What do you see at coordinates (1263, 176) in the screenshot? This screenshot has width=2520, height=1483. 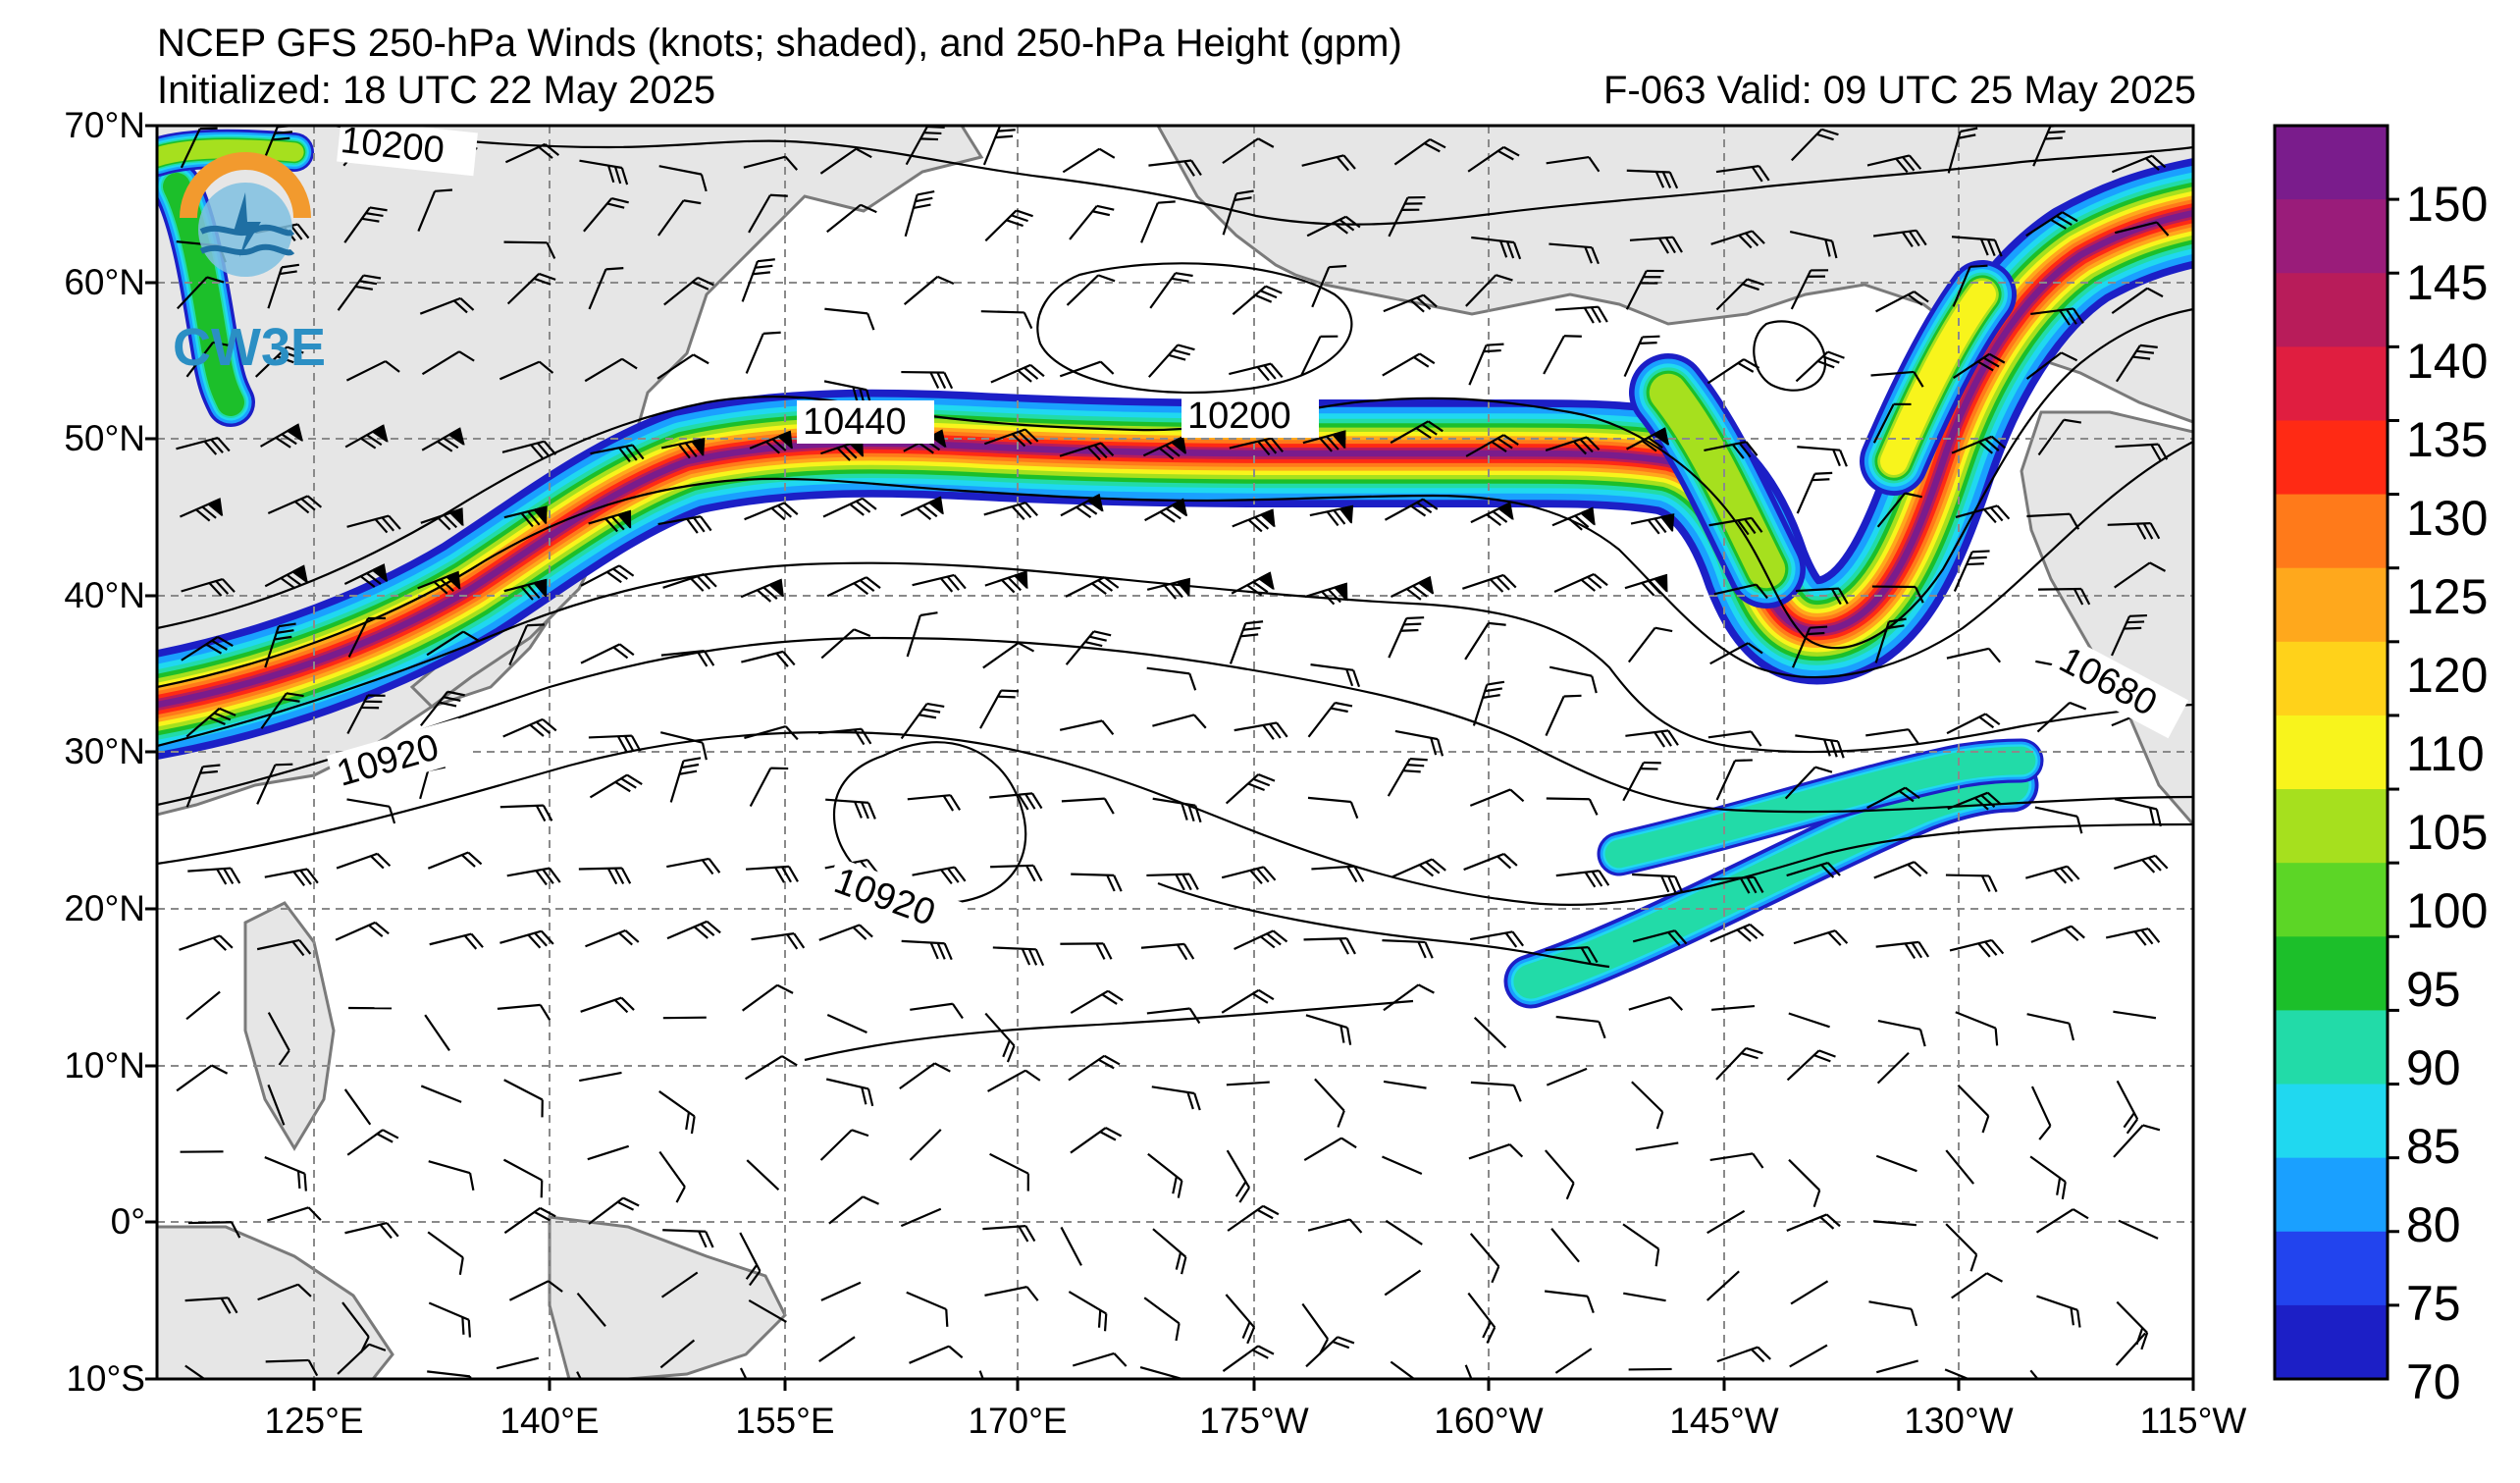 I see `contour-line` at bounding box center [1263, 176].